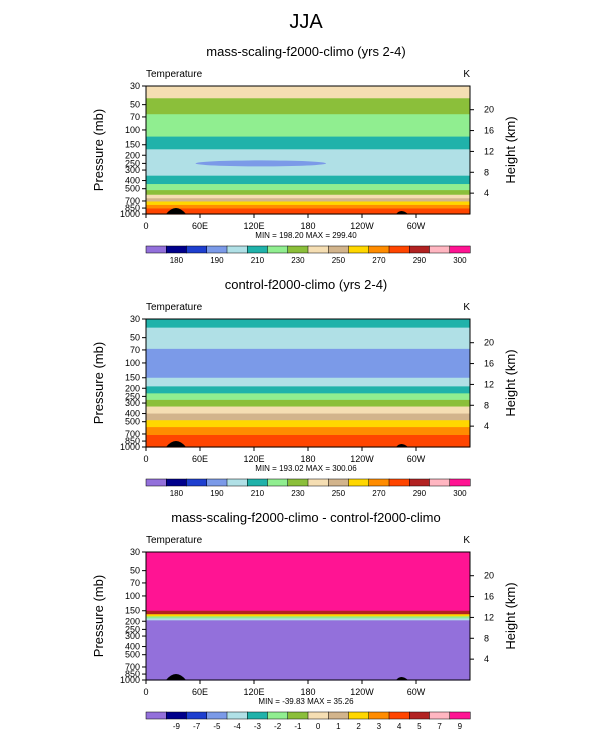 This screenshot has height=743, width=612. I want to click on y-tick-label: 30, so click(135, 86).